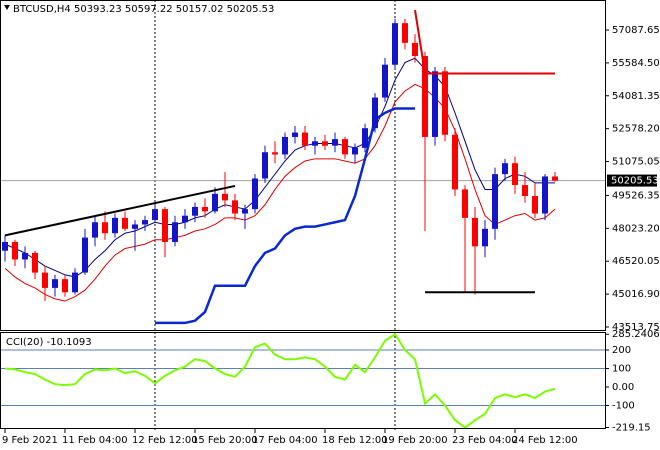 The height and width of the screenshot is (450, 660). I want to click on x-tick-label: 17 Feb 04:00, so click(285, 440).